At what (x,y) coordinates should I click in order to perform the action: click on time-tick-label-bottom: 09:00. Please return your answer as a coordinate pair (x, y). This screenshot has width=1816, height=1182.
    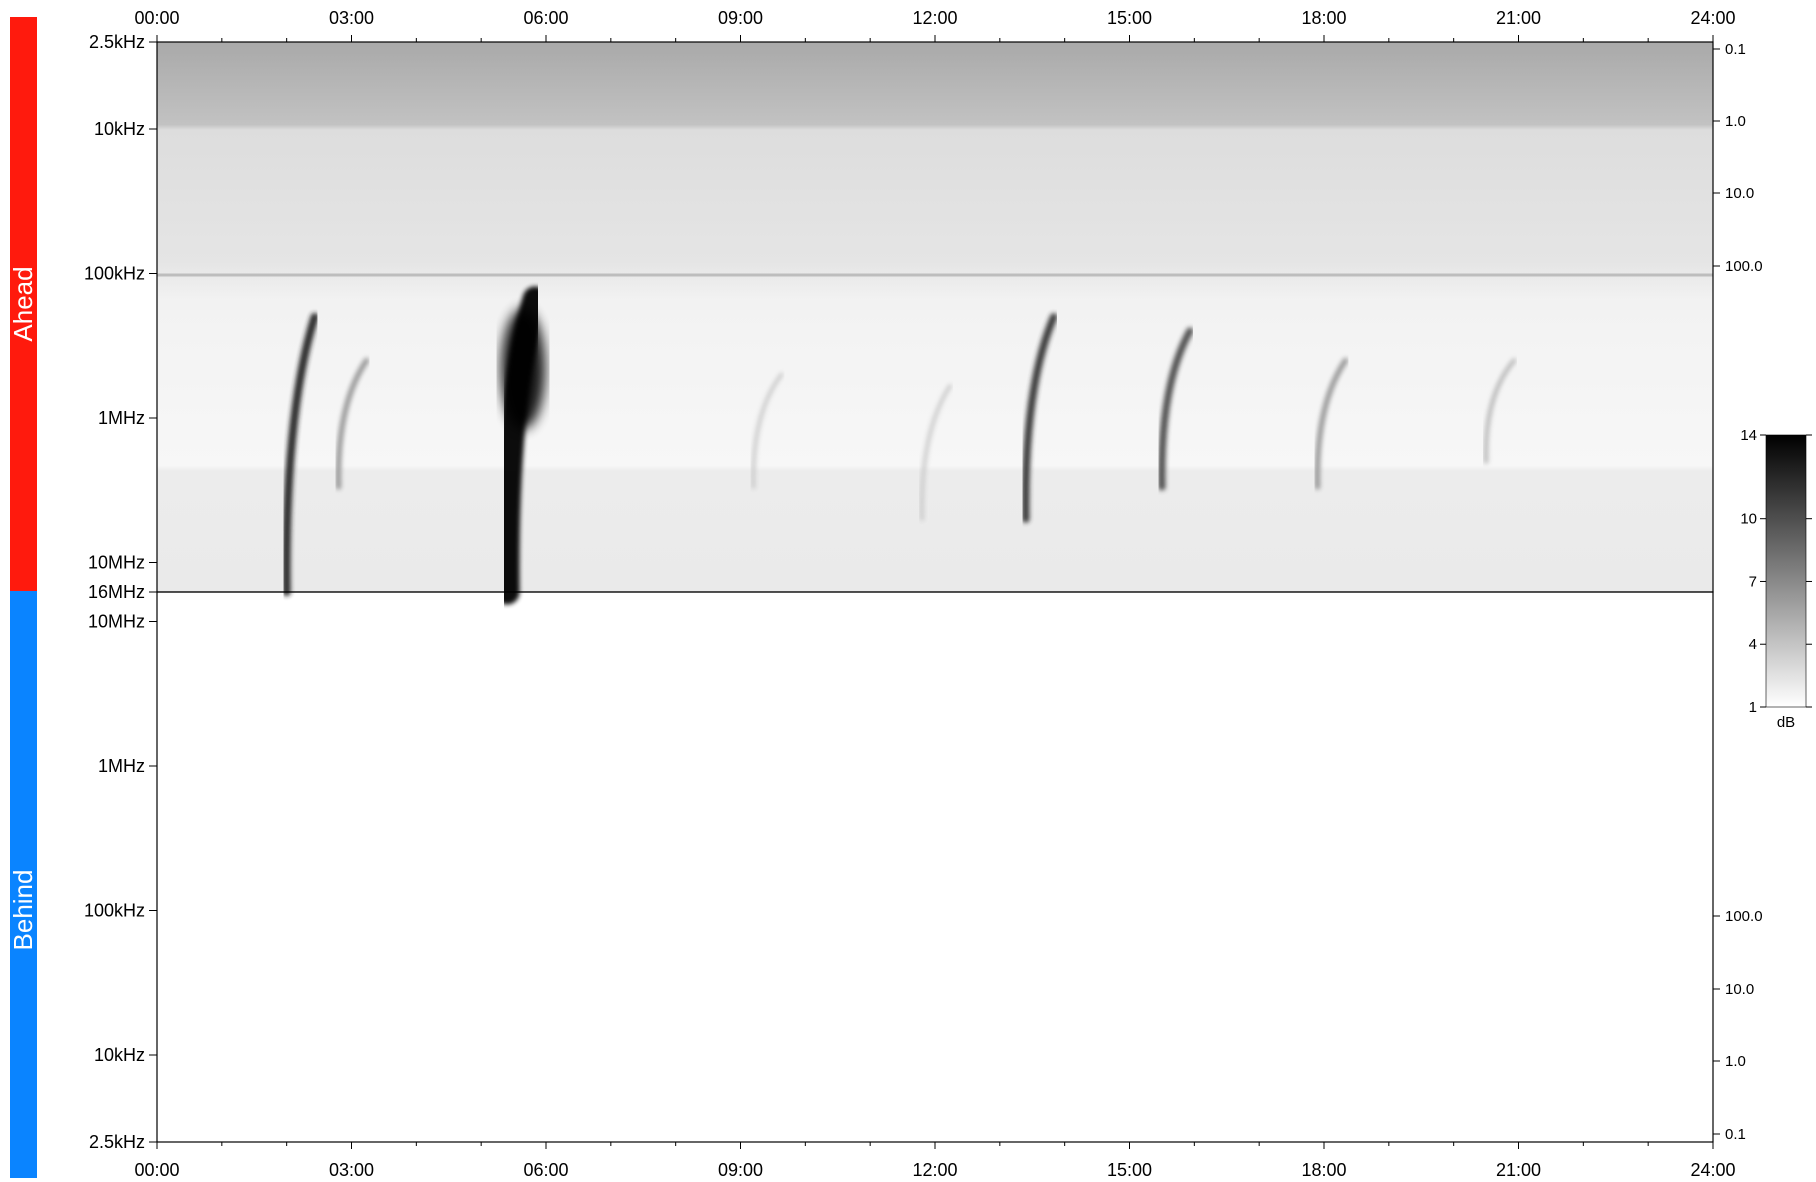
    Looking at the image, I should click on (740, 1170).